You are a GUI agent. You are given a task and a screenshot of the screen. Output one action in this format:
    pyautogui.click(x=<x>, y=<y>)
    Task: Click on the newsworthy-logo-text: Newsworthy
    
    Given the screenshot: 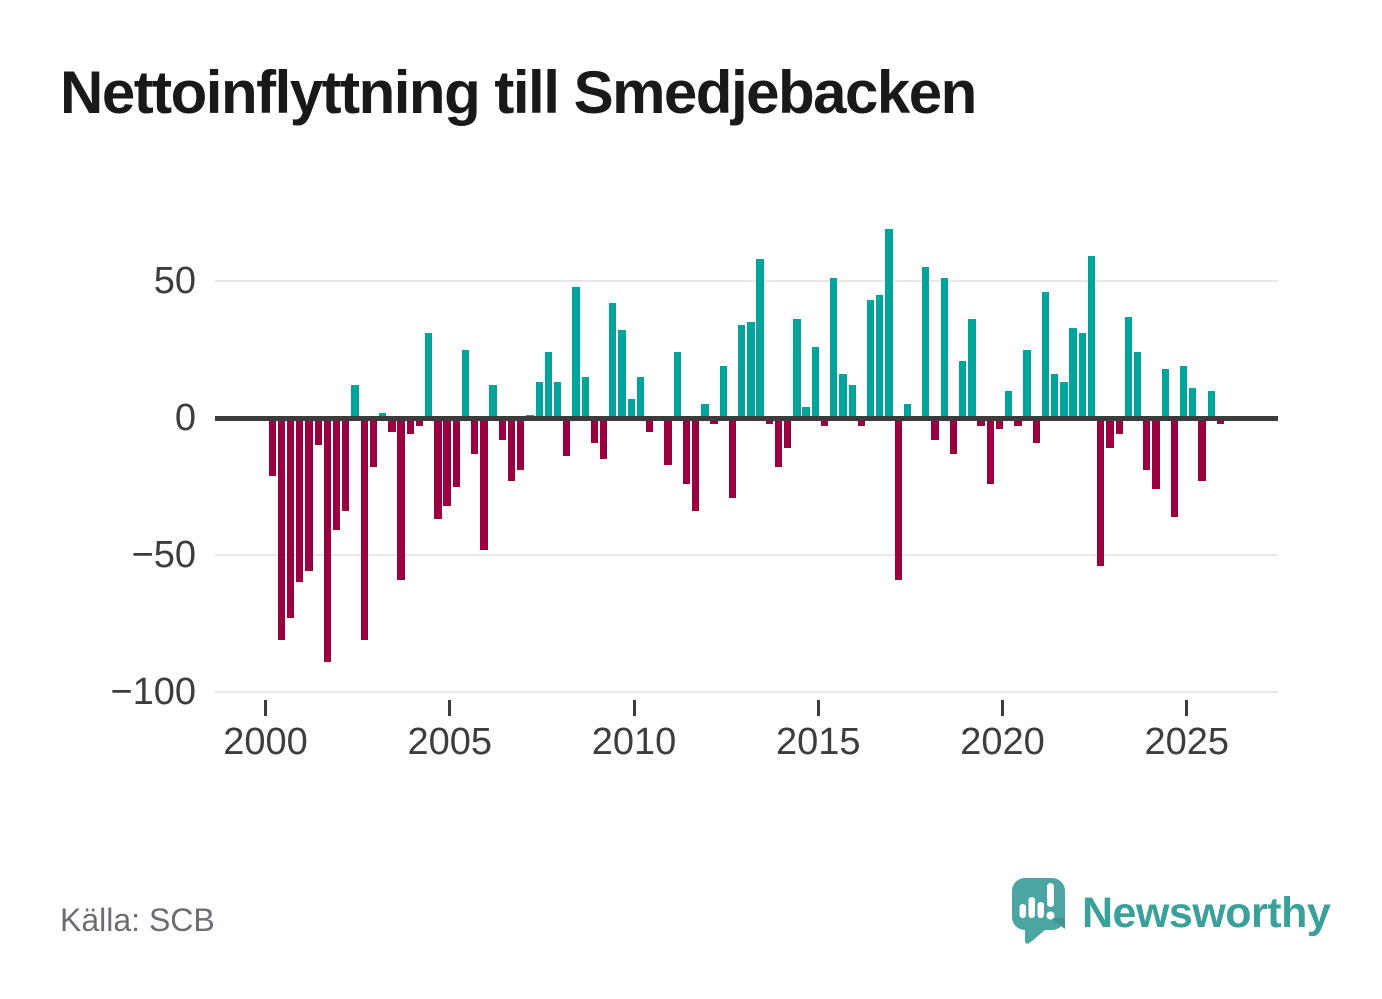 What is the action you would take?
    pyautogui.click(x=1206, y=912)
    